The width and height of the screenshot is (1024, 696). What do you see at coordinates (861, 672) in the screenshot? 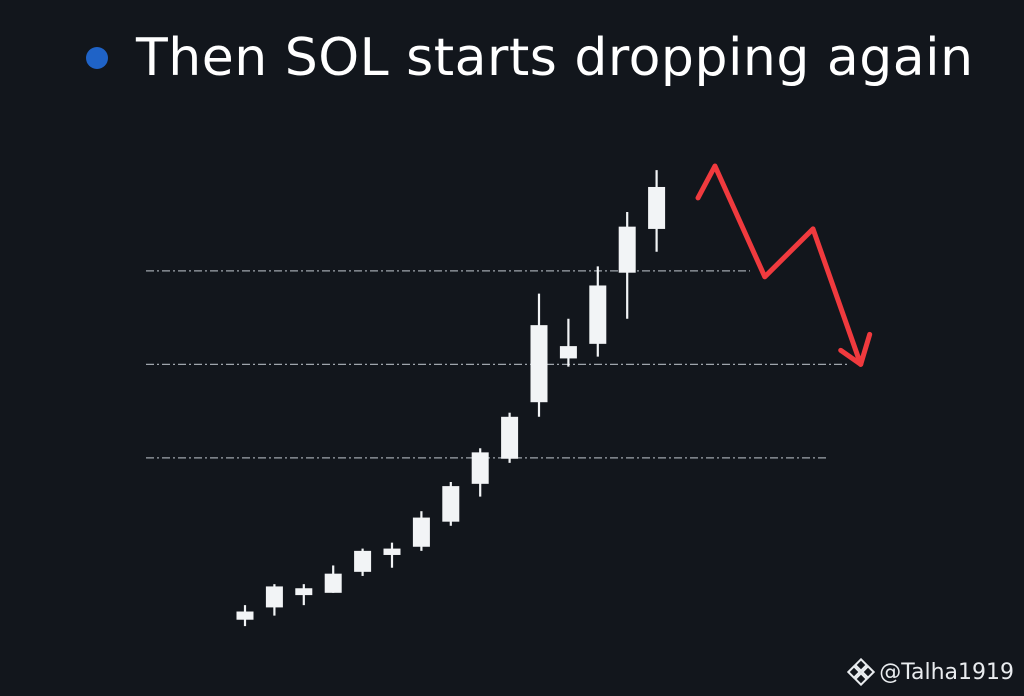
I see `binance-diamond-icon` at bounding box center [861, 672].